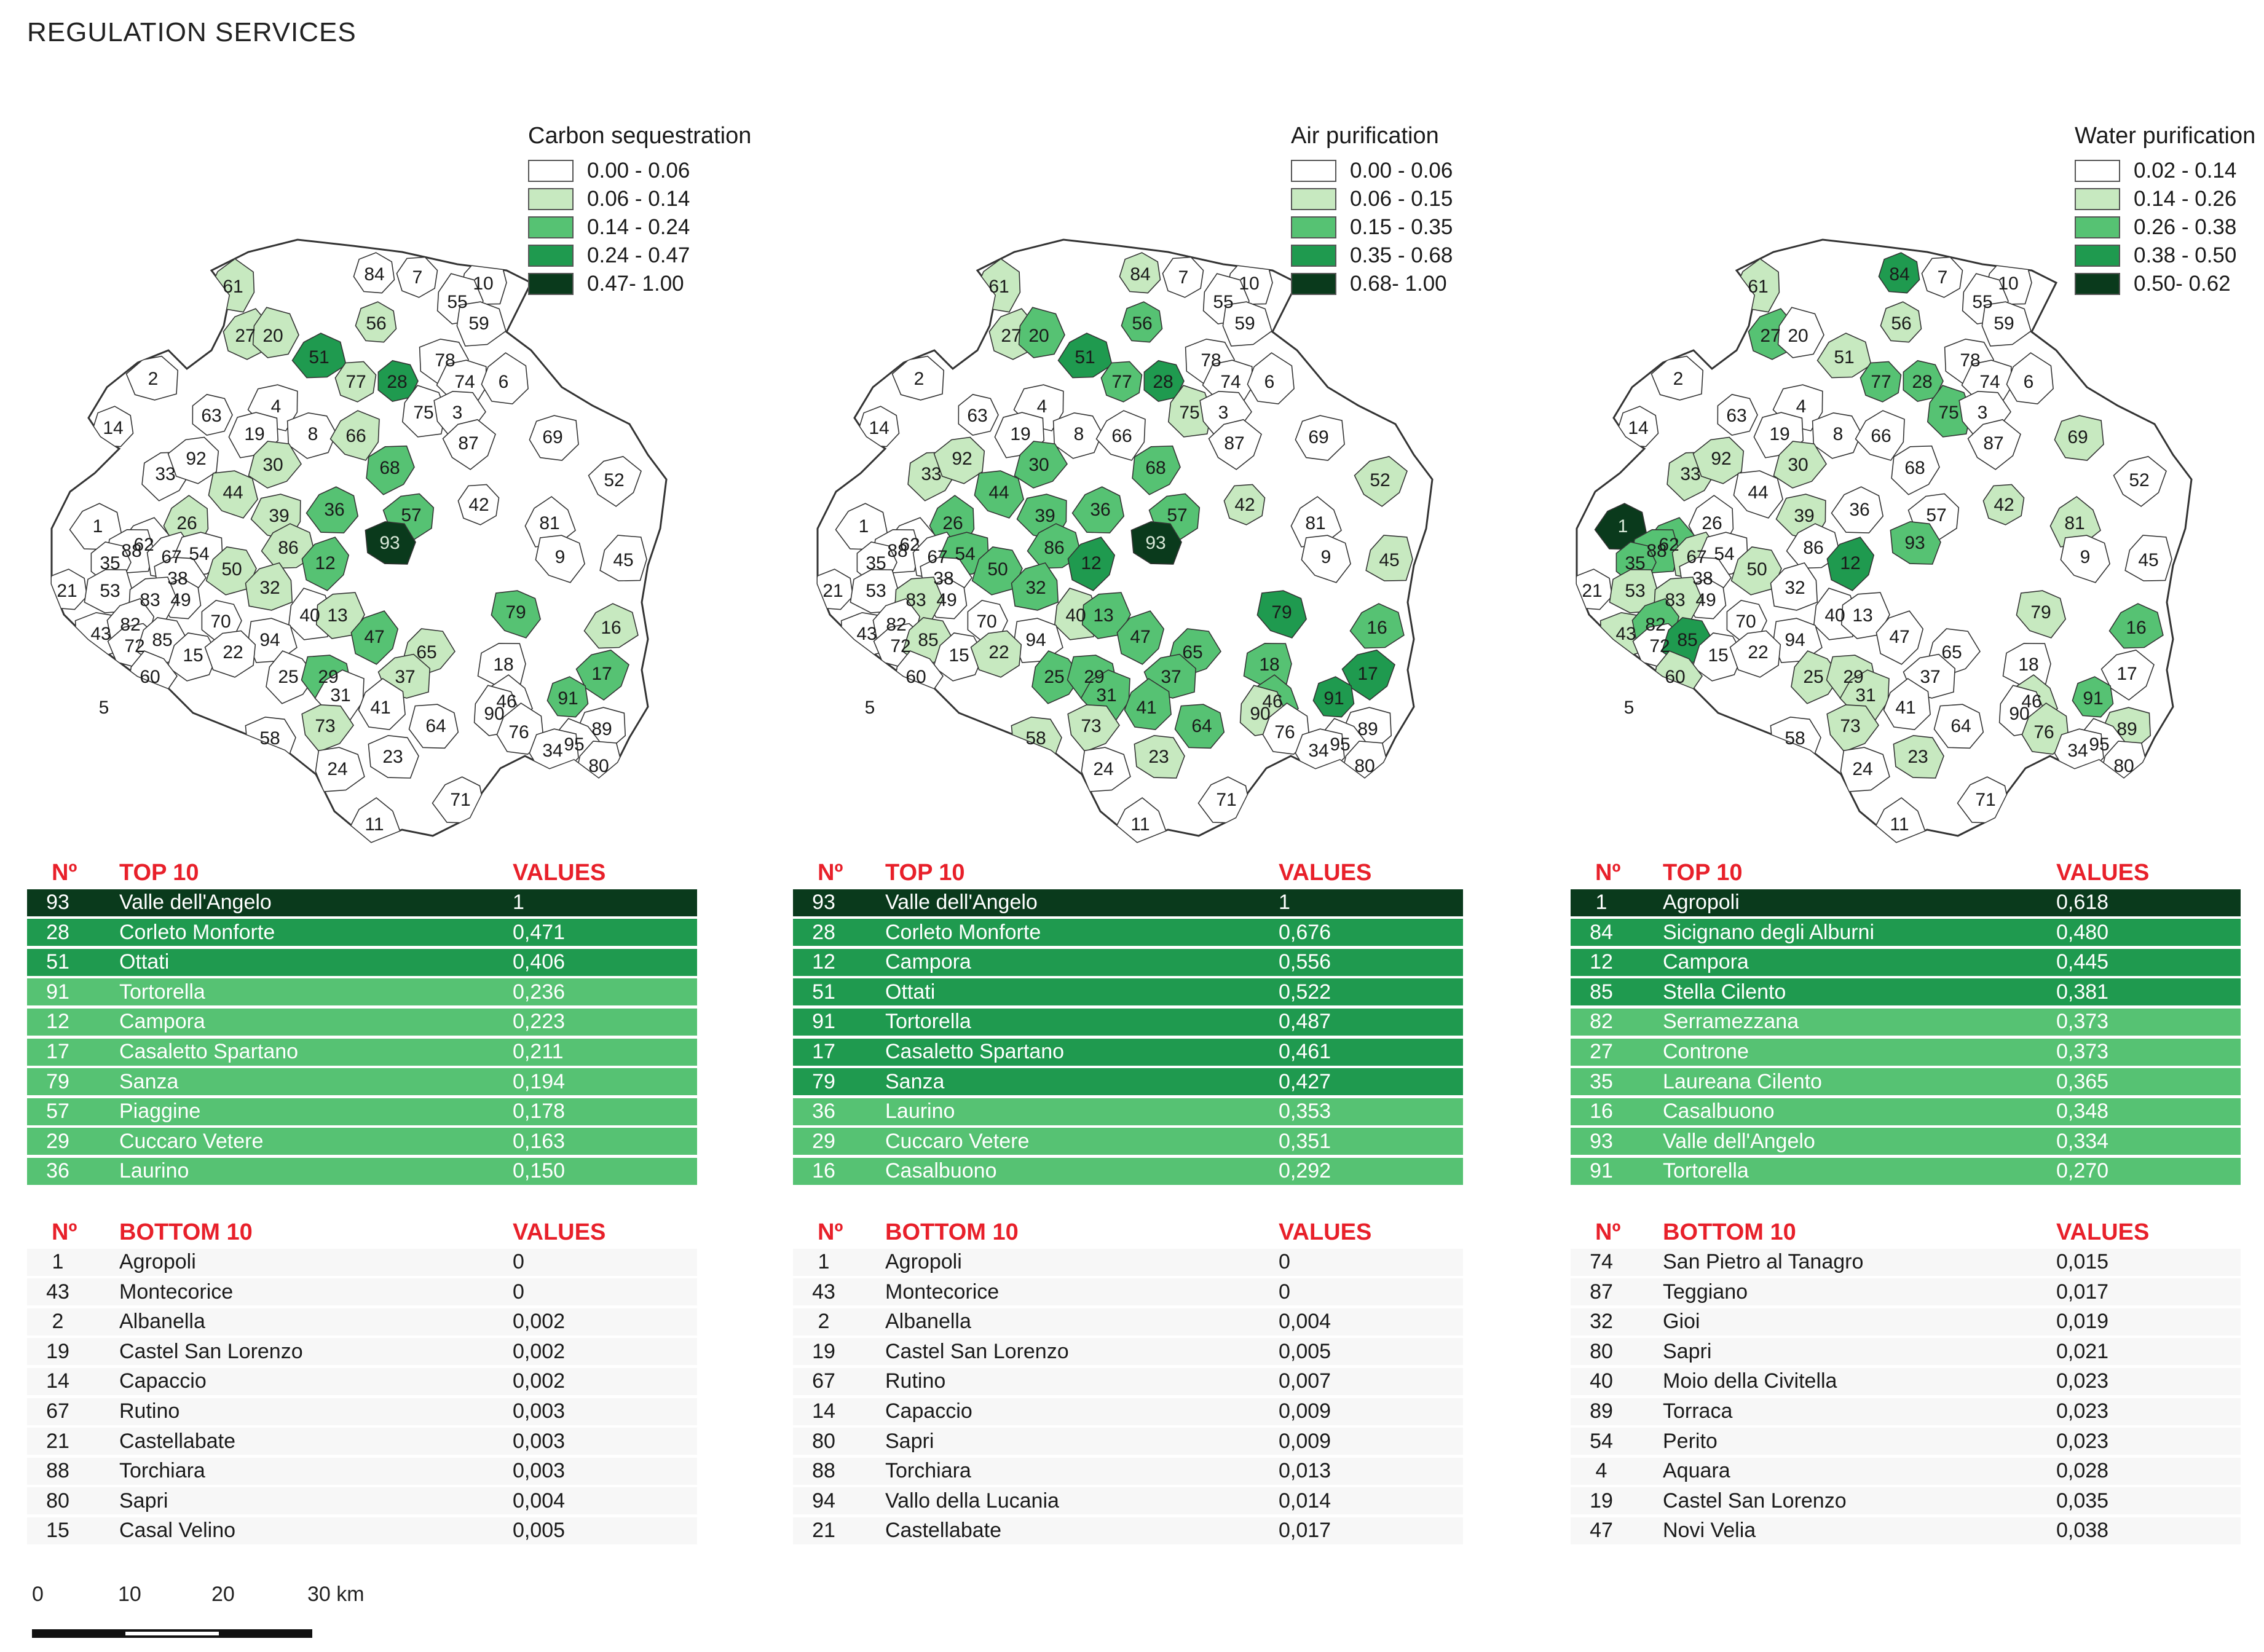 The image size is (2264, 1652). Describe the element at coordinates (1617, 1111) in the screenshot. I see `row-number: 16` at that location.